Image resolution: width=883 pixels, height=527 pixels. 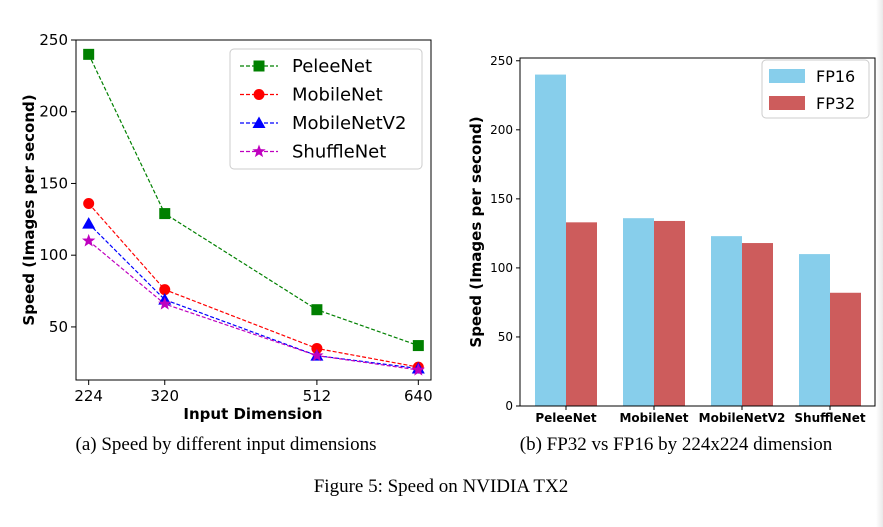 I want to click on legend-label-peleenet: PeleeNet, so click(x=332, y=66).